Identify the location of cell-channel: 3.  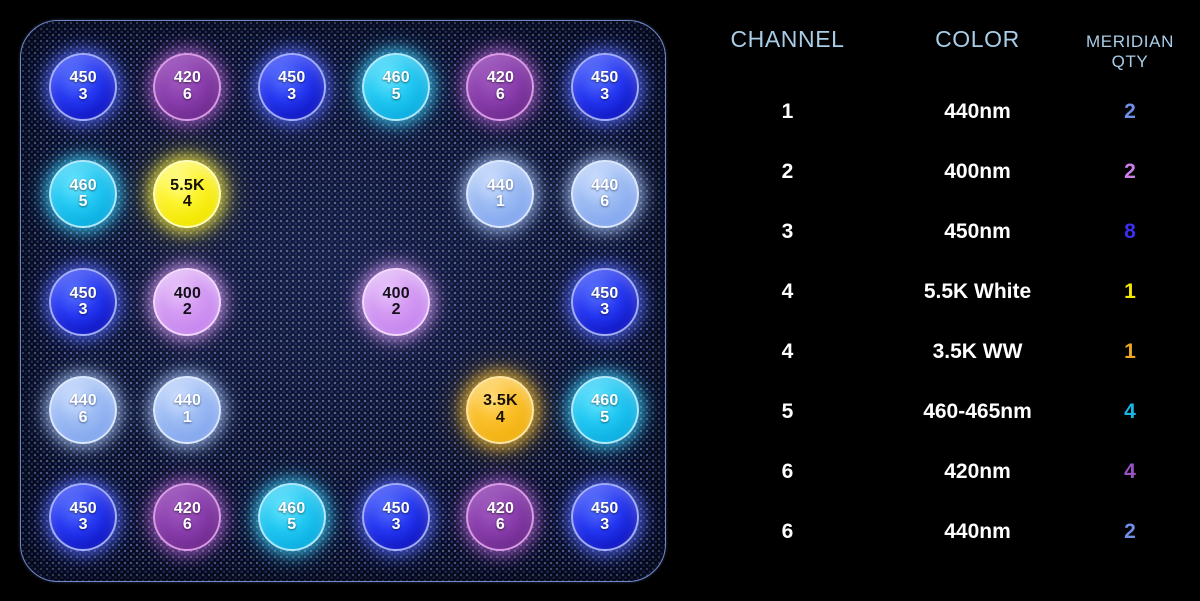
(787, 231).